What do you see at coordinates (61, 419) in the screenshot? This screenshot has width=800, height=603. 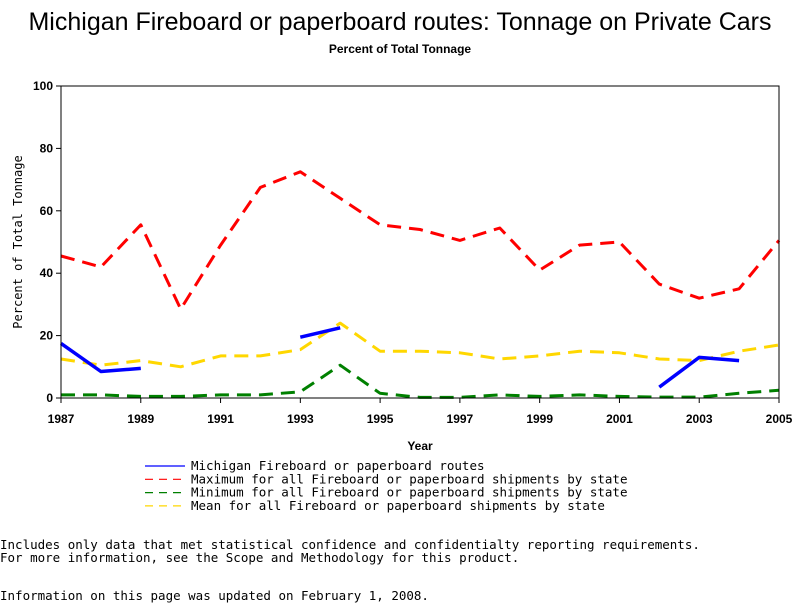 I see `x-tick-label: 1987` at bounding box center [61, 419].